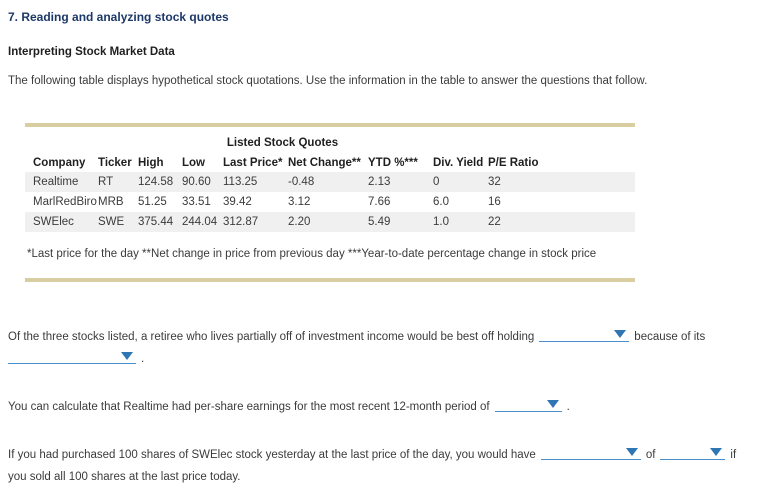  What do you see at coordinates (196, 202) in the screenshot?
I see `cell-low: 33.51` at bounding box center [196, 202].